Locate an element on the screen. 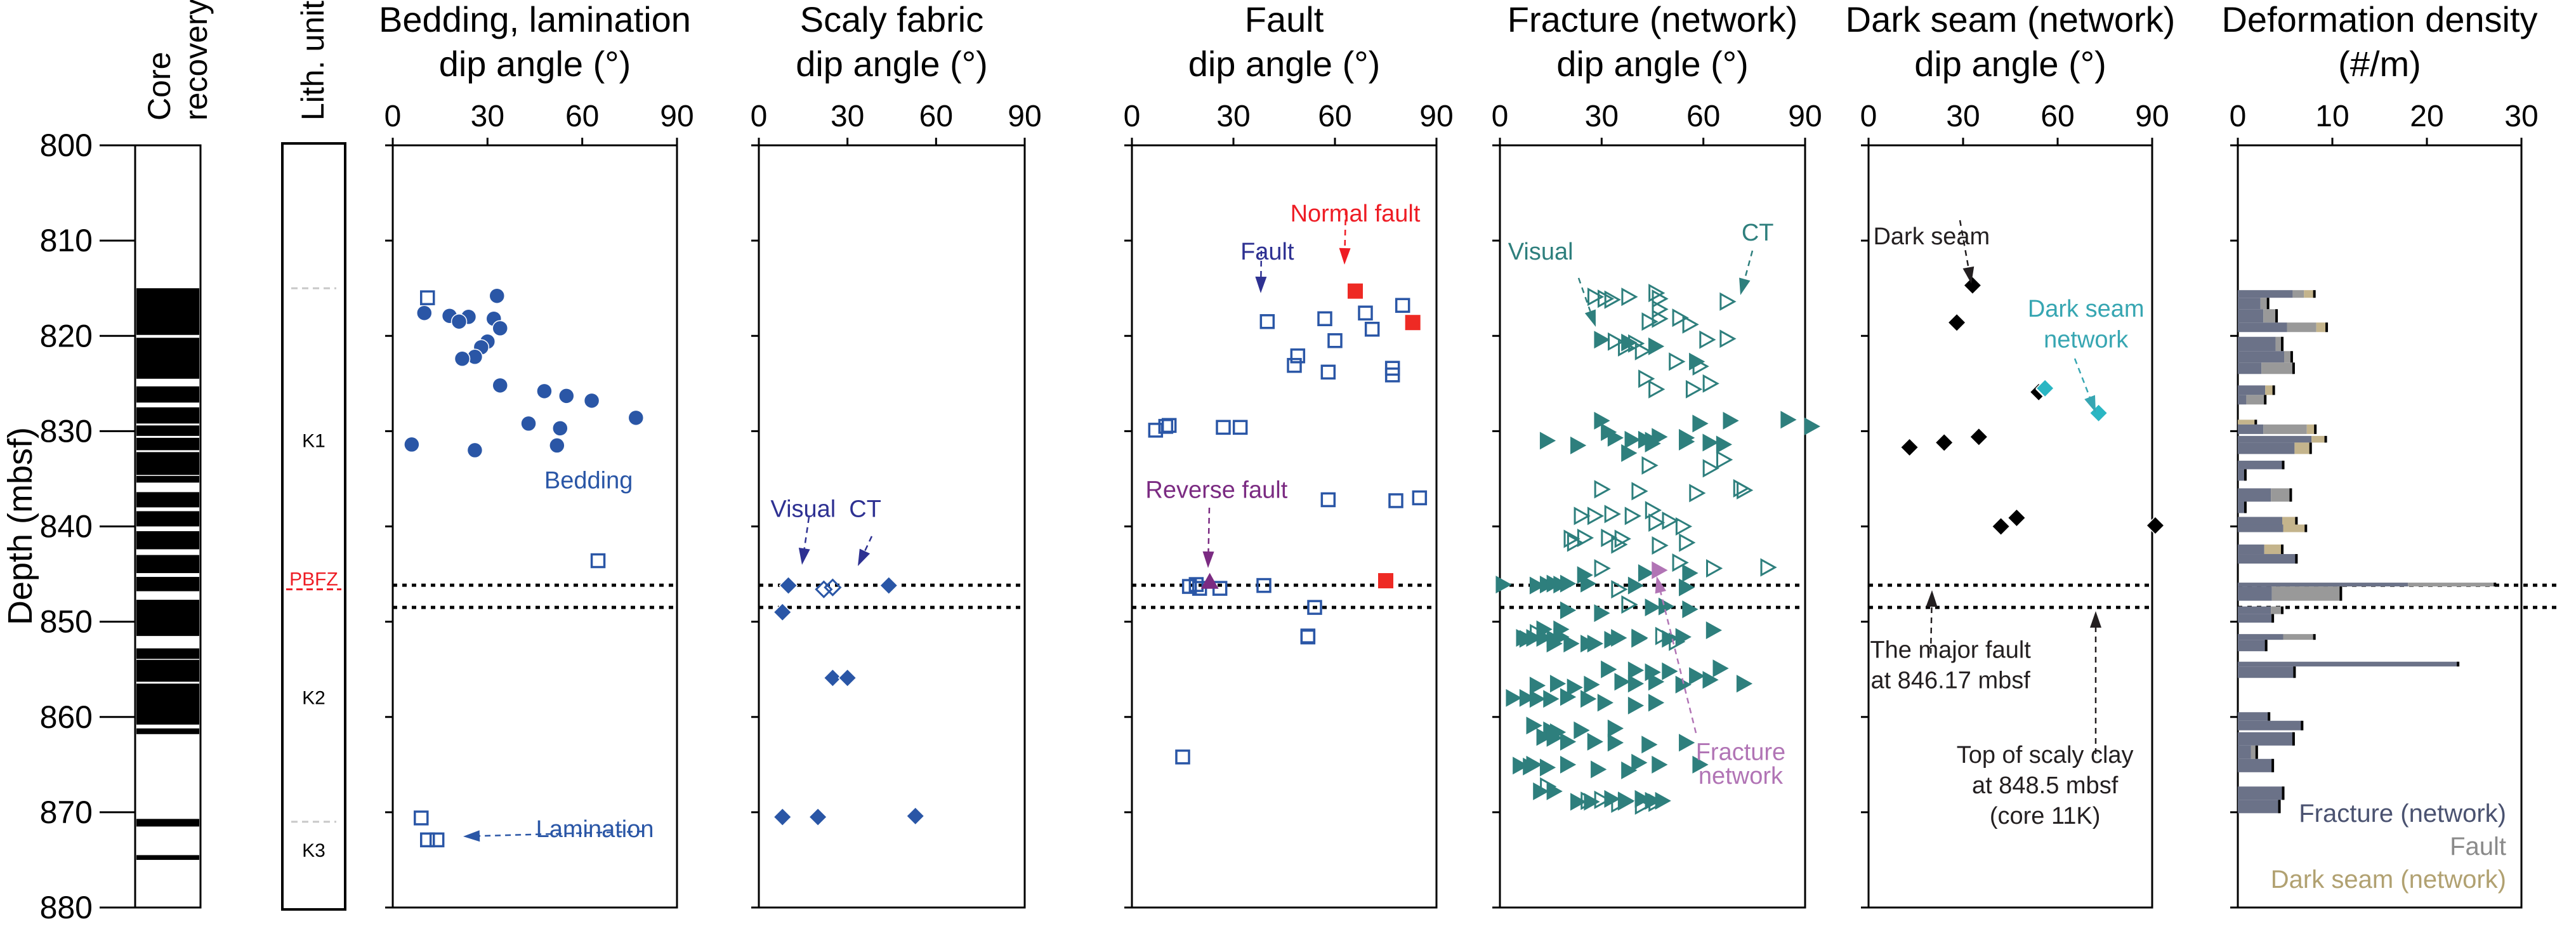 The width and height of the screenshot is (2576, 931). normal-fault-arrow is located at coordinates (1345, 237).